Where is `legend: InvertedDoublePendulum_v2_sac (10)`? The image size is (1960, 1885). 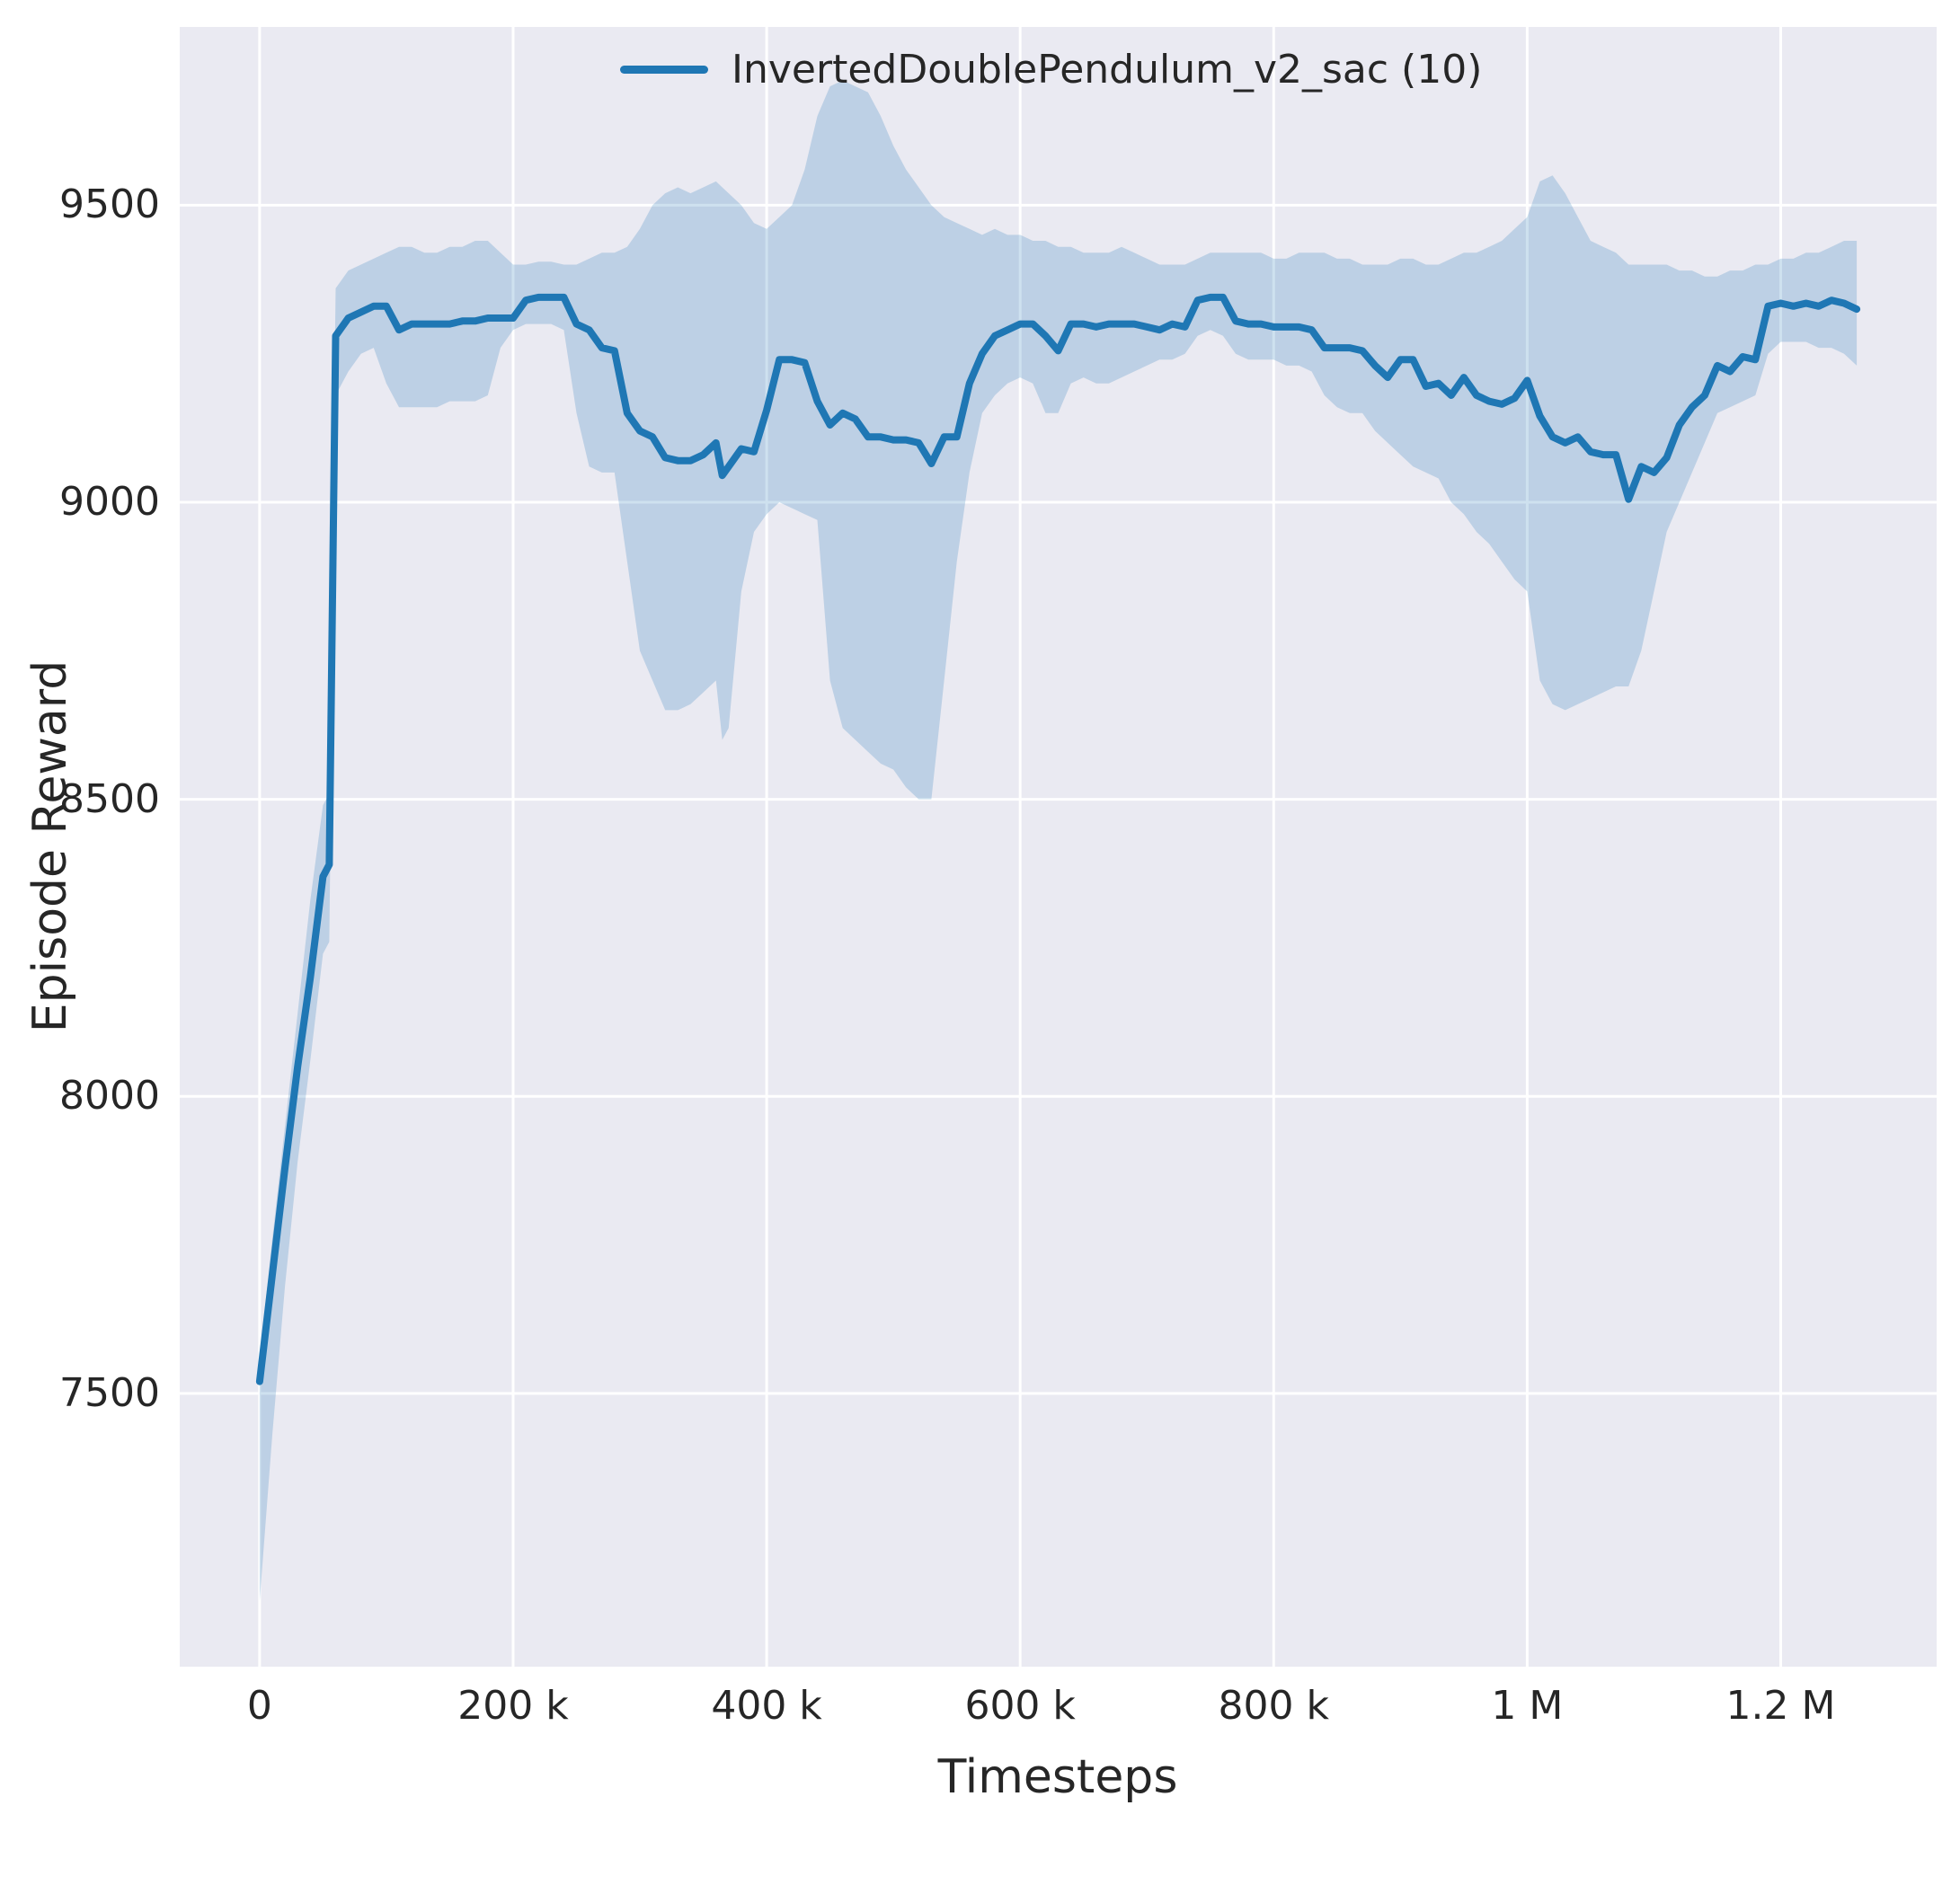 legend: InvertedDoublePendulum_v2_sac (10) is located at coordinates (1051, 70).